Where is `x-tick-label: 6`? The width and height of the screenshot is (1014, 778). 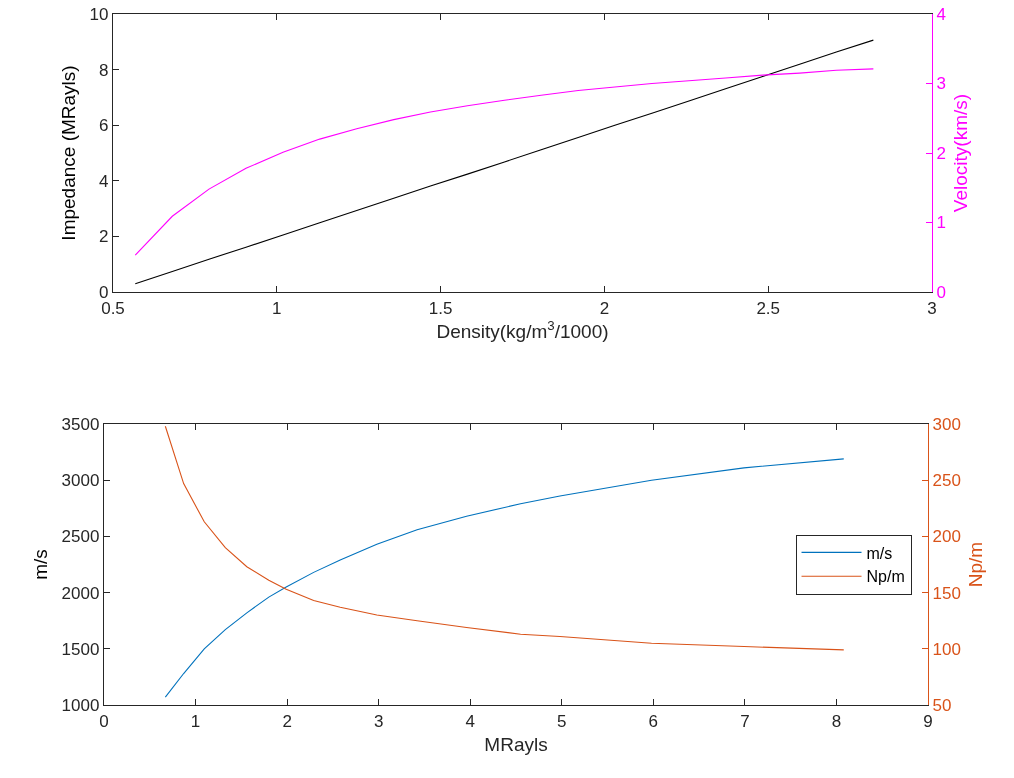 x-tick-label: 6 is located at coordinates (653, 721).